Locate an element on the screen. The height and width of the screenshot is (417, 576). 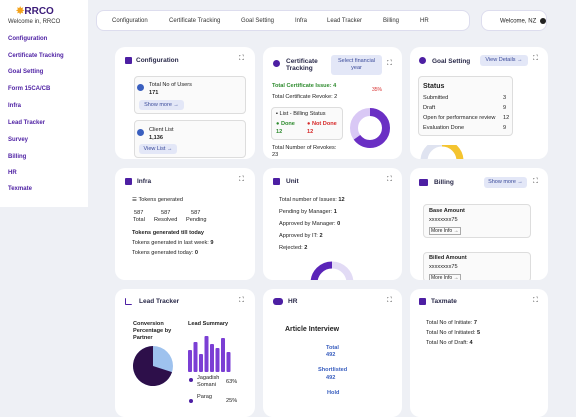
sidebar-item-goal-setting: Goal Setting is located at coordinates (26, 72).